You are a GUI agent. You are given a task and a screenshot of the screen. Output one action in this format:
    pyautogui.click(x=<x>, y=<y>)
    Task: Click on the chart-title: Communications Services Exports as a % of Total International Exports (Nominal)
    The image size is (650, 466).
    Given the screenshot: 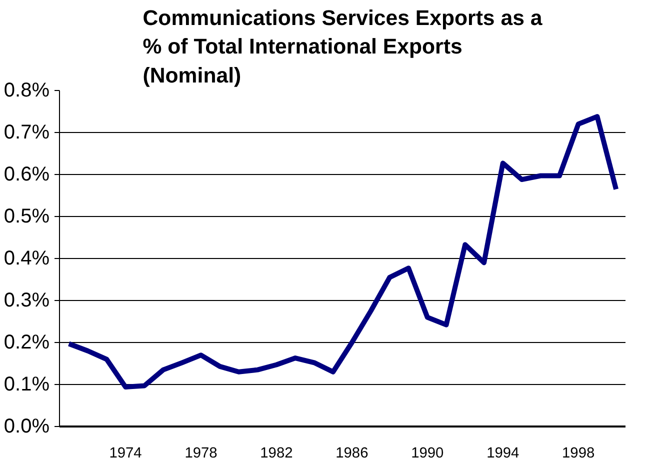 What is the action you would take?
    pyautogui.click(x=342, y=47)
    